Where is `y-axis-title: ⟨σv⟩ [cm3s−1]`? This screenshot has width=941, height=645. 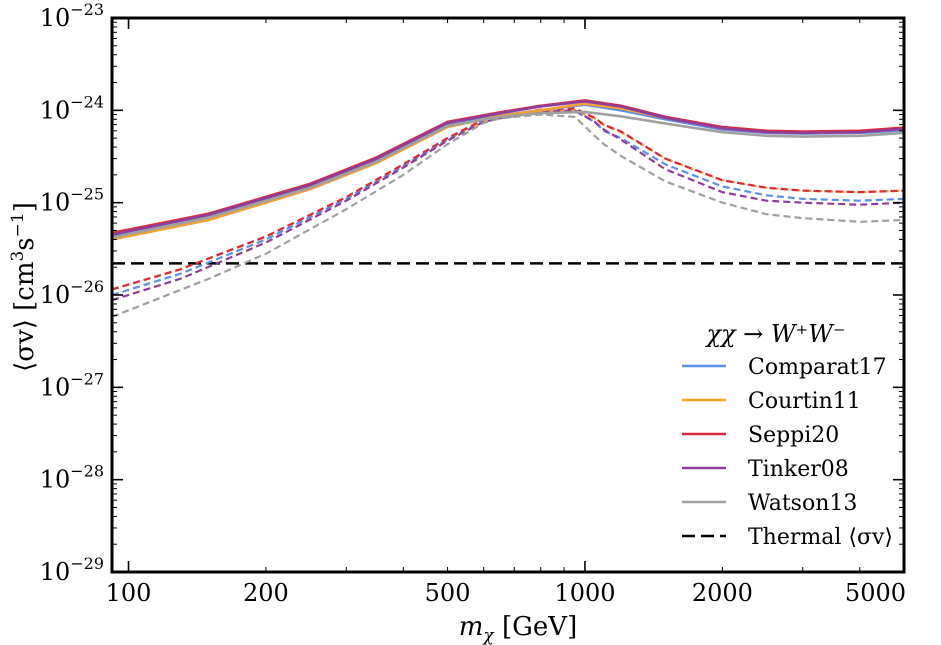
y-axis-title: ⟨σv⟩ [cm3s−1] is located at coordinates (24, 287).